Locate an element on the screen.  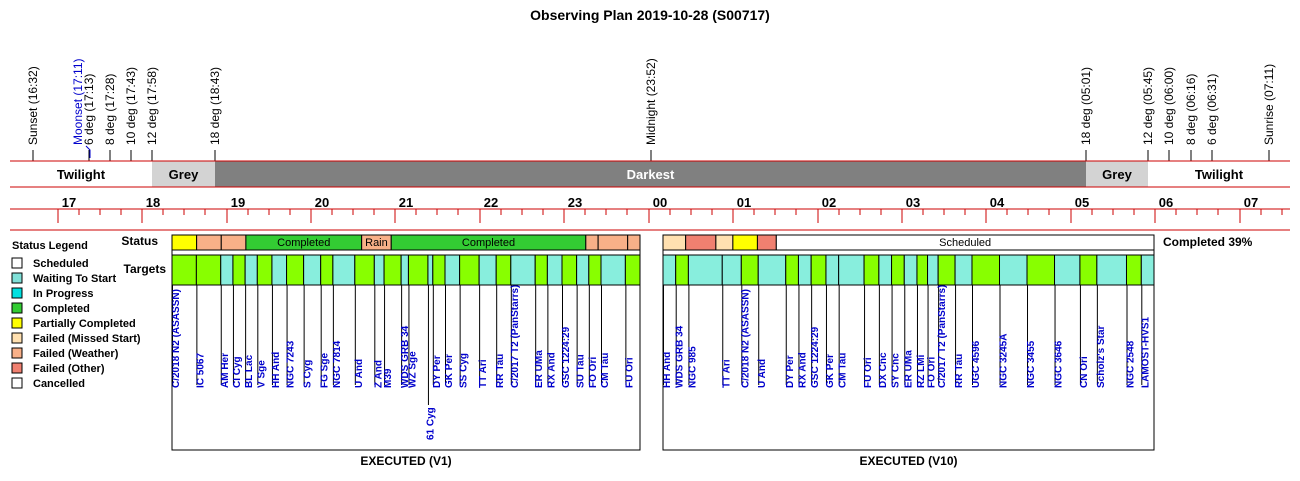
event-label: 12 deg (17:58) is located at coordinates (152, 106).